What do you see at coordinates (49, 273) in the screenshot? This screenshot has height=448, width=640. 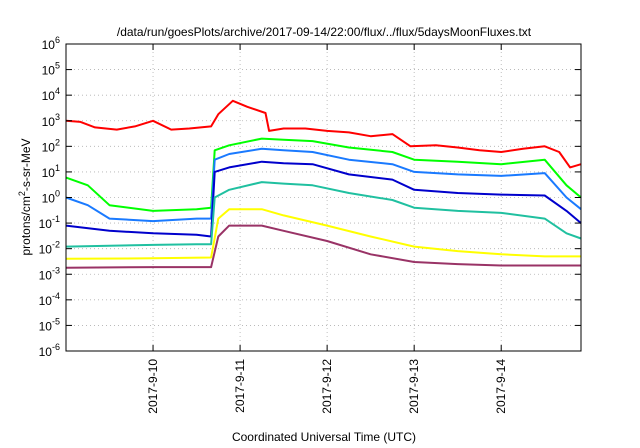 I see `y-tick-label: 10⁻³` at bounding box center [49, 273].